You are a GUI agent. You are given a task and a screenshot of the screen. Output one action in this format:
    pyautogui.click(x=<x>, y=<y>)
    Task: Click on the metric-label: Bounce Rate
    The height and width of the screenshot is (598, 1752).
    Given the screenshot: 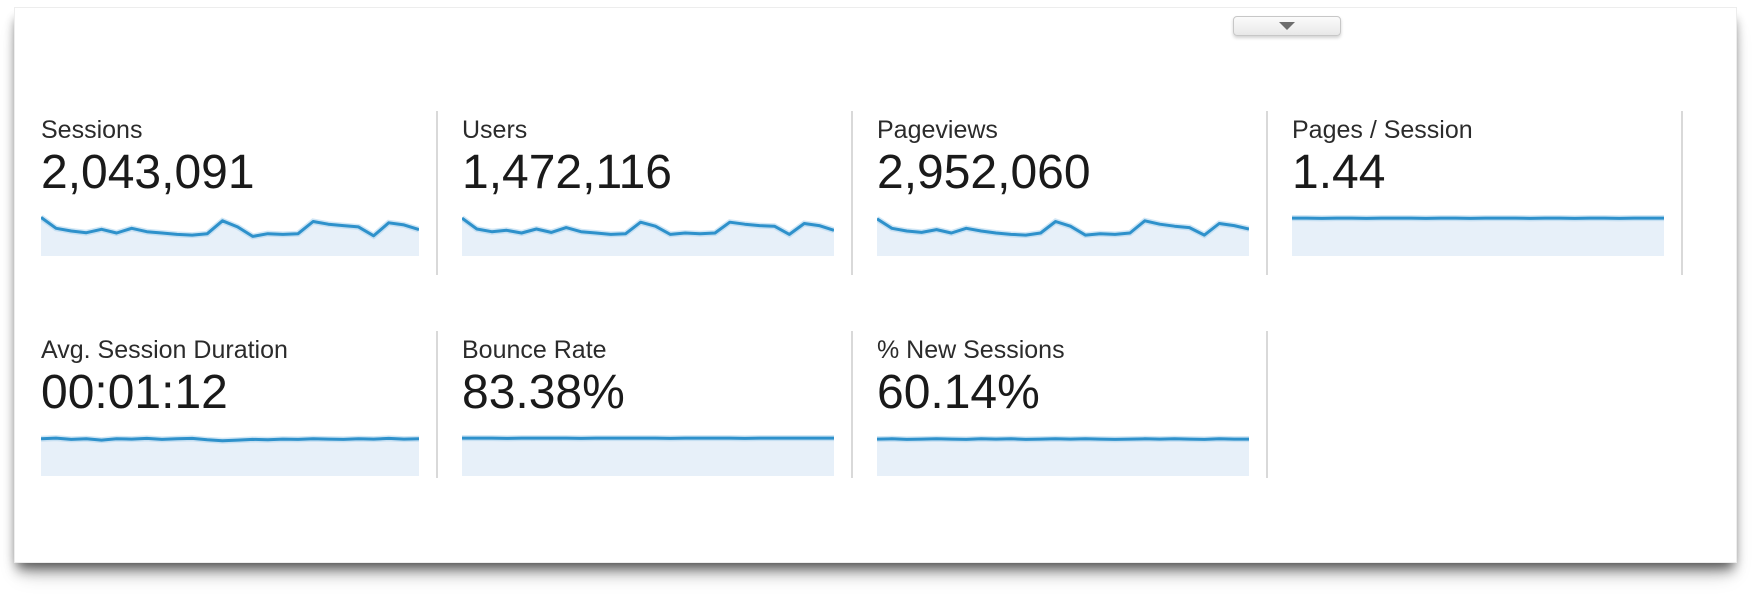 What is the action you would take?
    pyautogui.click(x=534, y=350)
    